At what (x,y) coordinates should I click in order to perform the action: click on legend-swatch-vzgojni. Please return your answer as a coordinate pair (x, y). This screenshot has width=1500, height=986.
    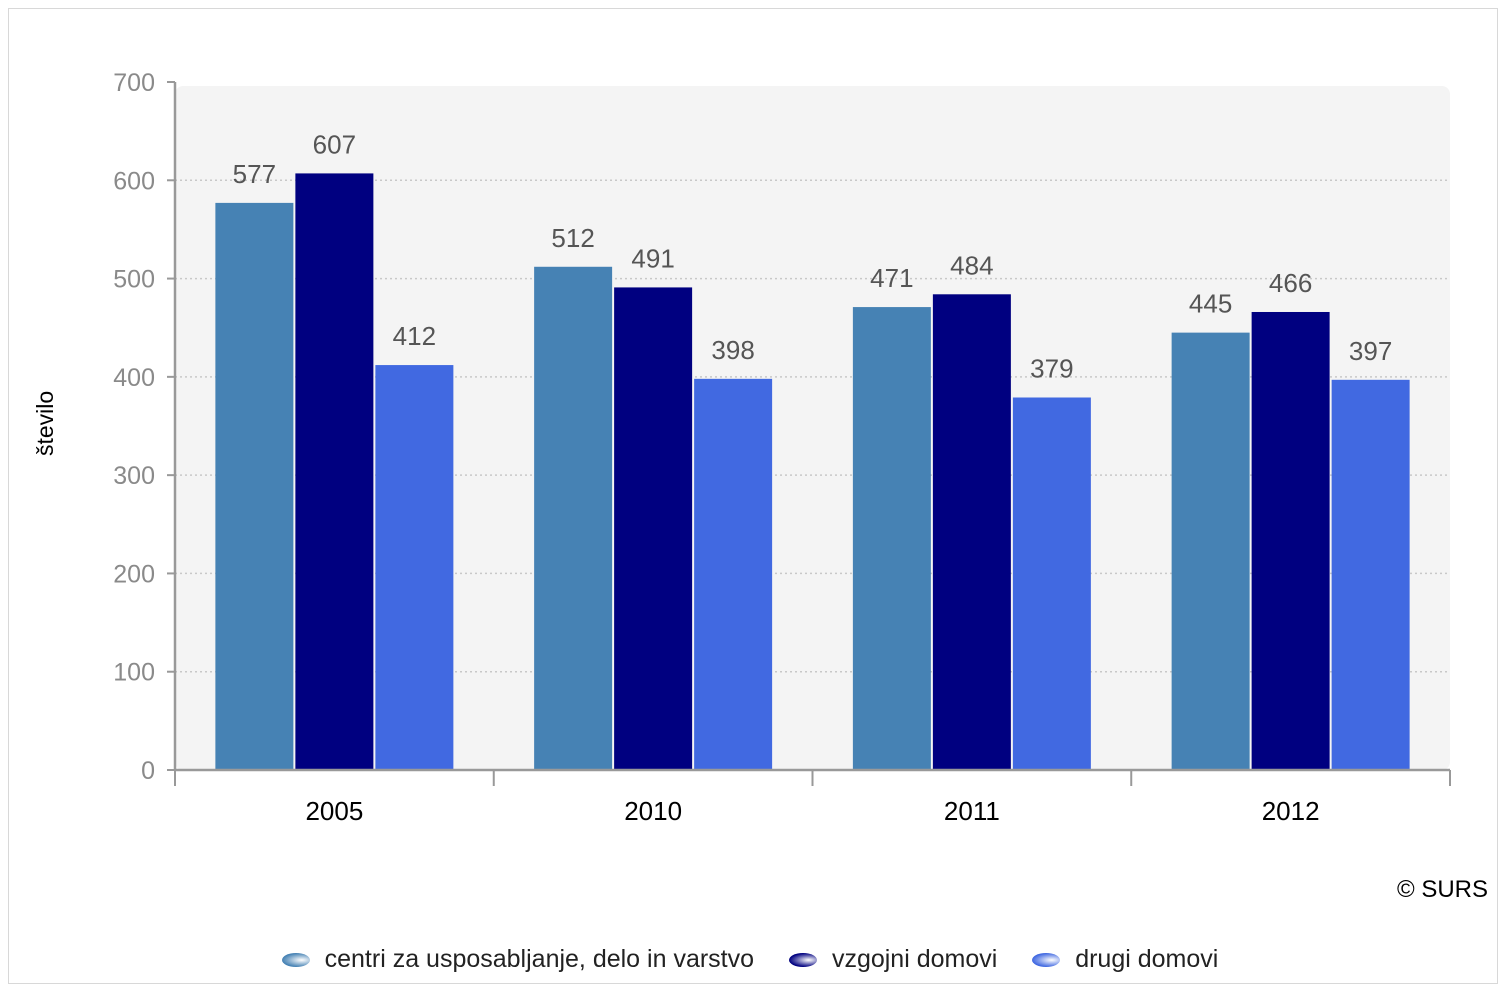
    Looking at the image, I should click on (802, 960).